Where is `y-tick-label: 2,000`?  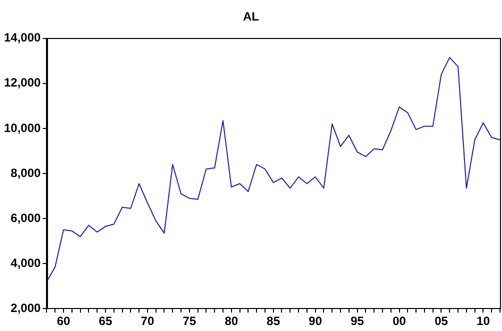
y-tick-label: 2,000 is located at coordinates (26, 307).